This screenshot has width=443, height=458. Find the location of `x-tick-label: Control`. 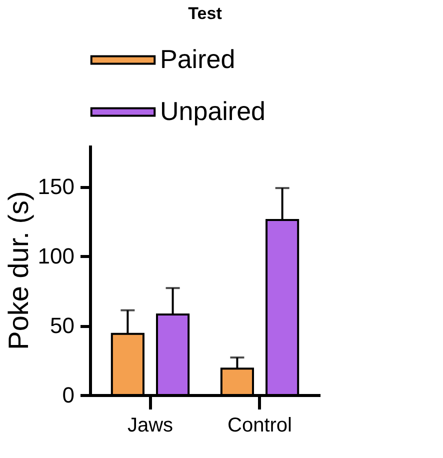

x-tick-label: Control is located at coordinates (260, 425).